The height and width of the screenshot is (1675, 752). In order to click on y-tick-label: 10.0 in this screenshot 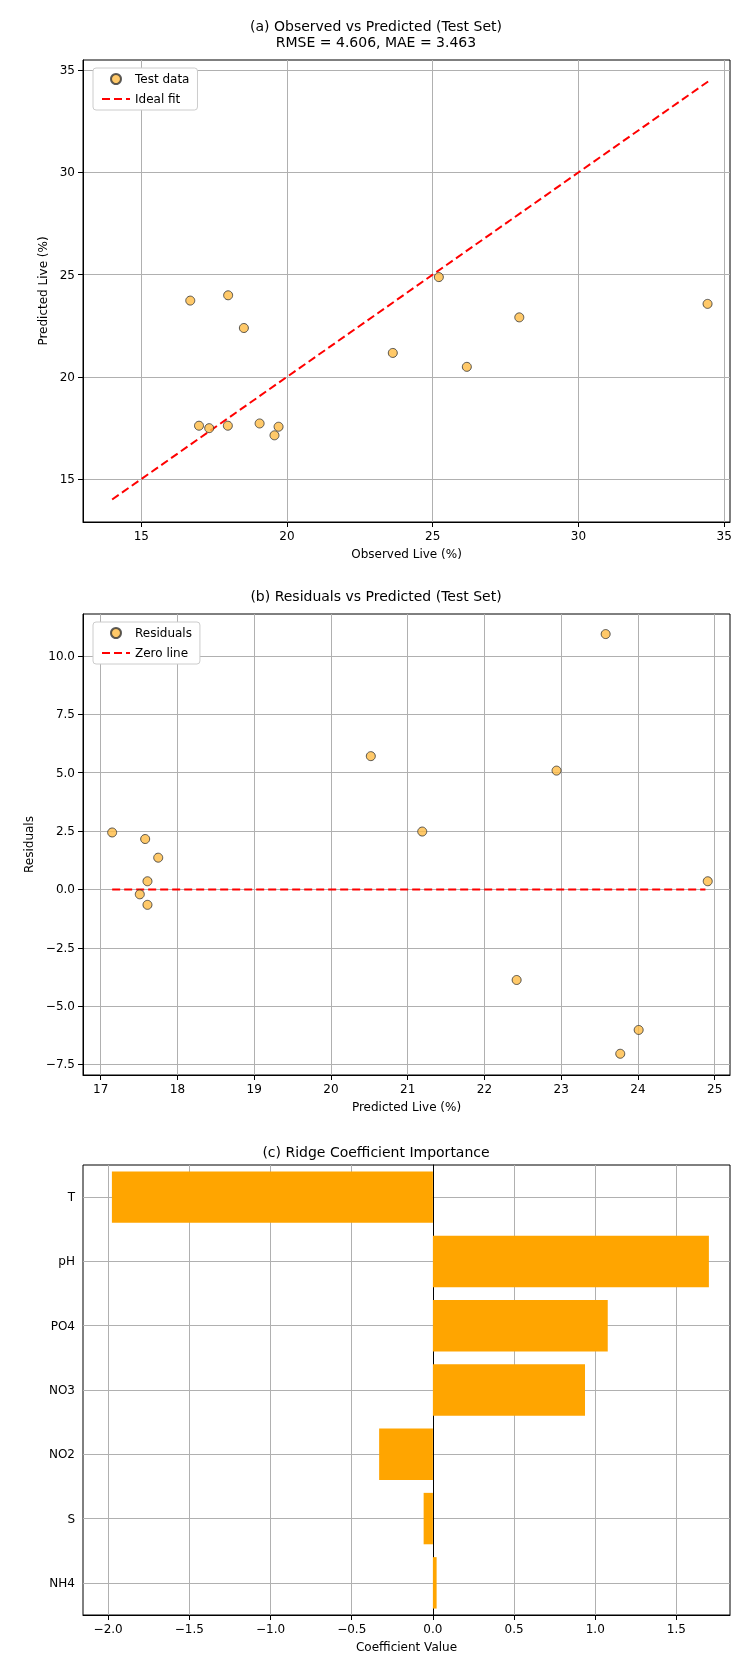, I will do `click(61, 656)`.